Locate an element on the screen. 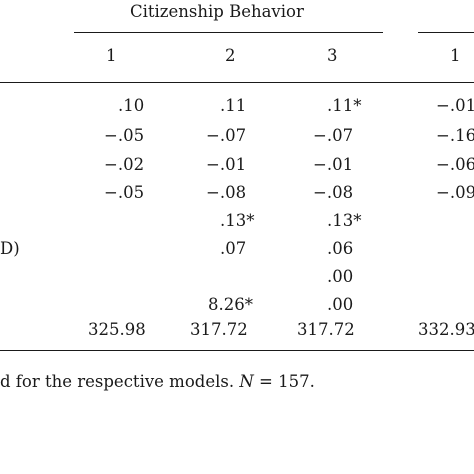 This screenshot has height=474, width=474. cell-r7-c3: .00 is located at coordinates (340, 276).